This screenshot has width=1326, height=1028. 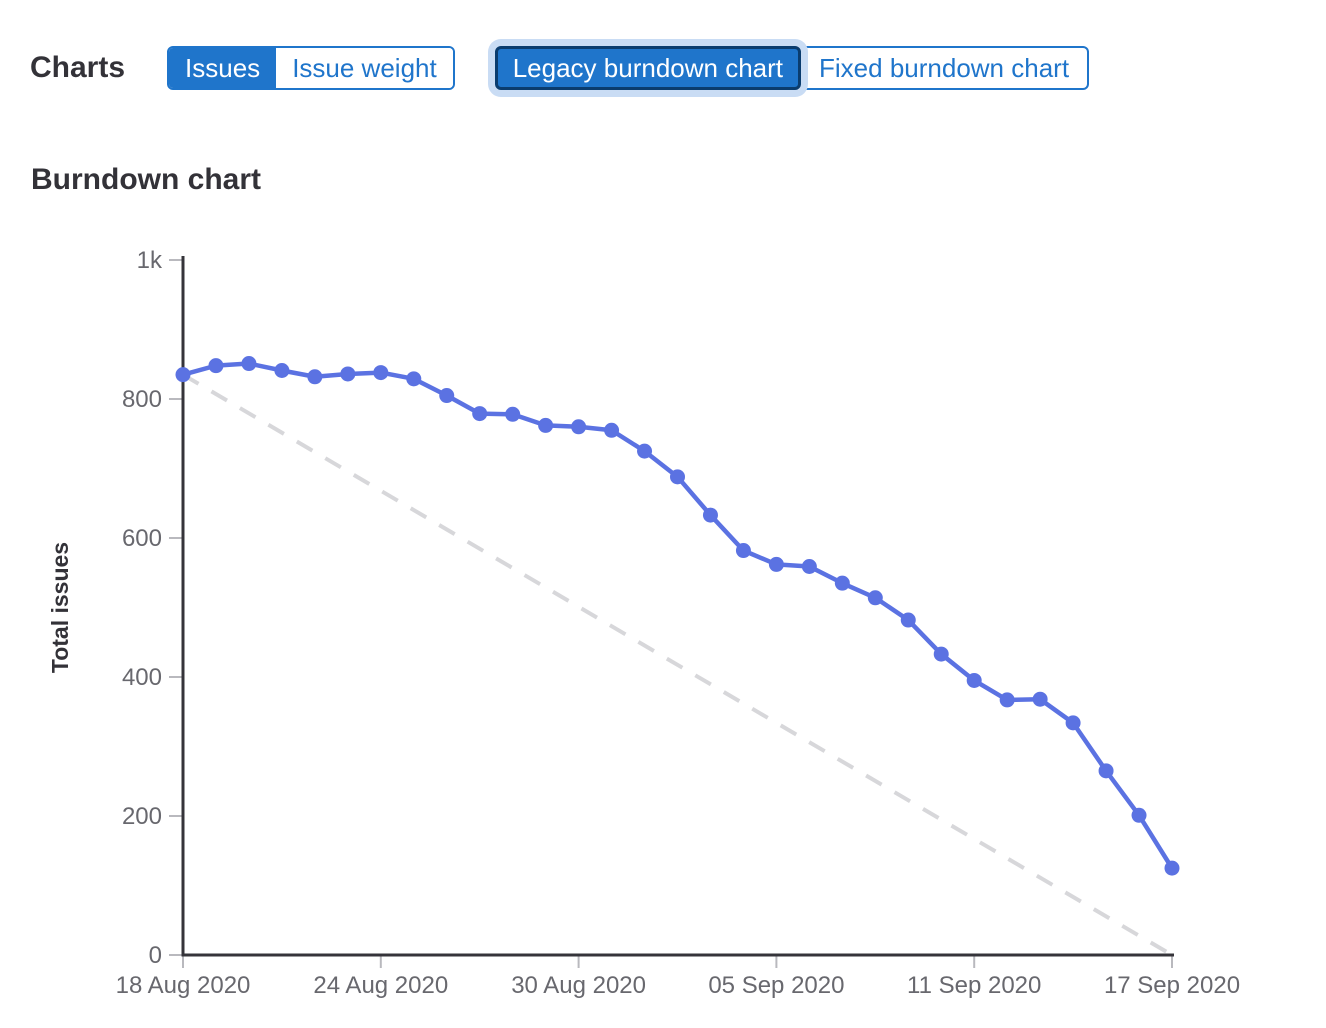 What do you see at coordinates (945, 68) in the screenshot?
I see `fixed-burndown-chart-button: Fixed burndown chart` at bounding box center [945, 68].